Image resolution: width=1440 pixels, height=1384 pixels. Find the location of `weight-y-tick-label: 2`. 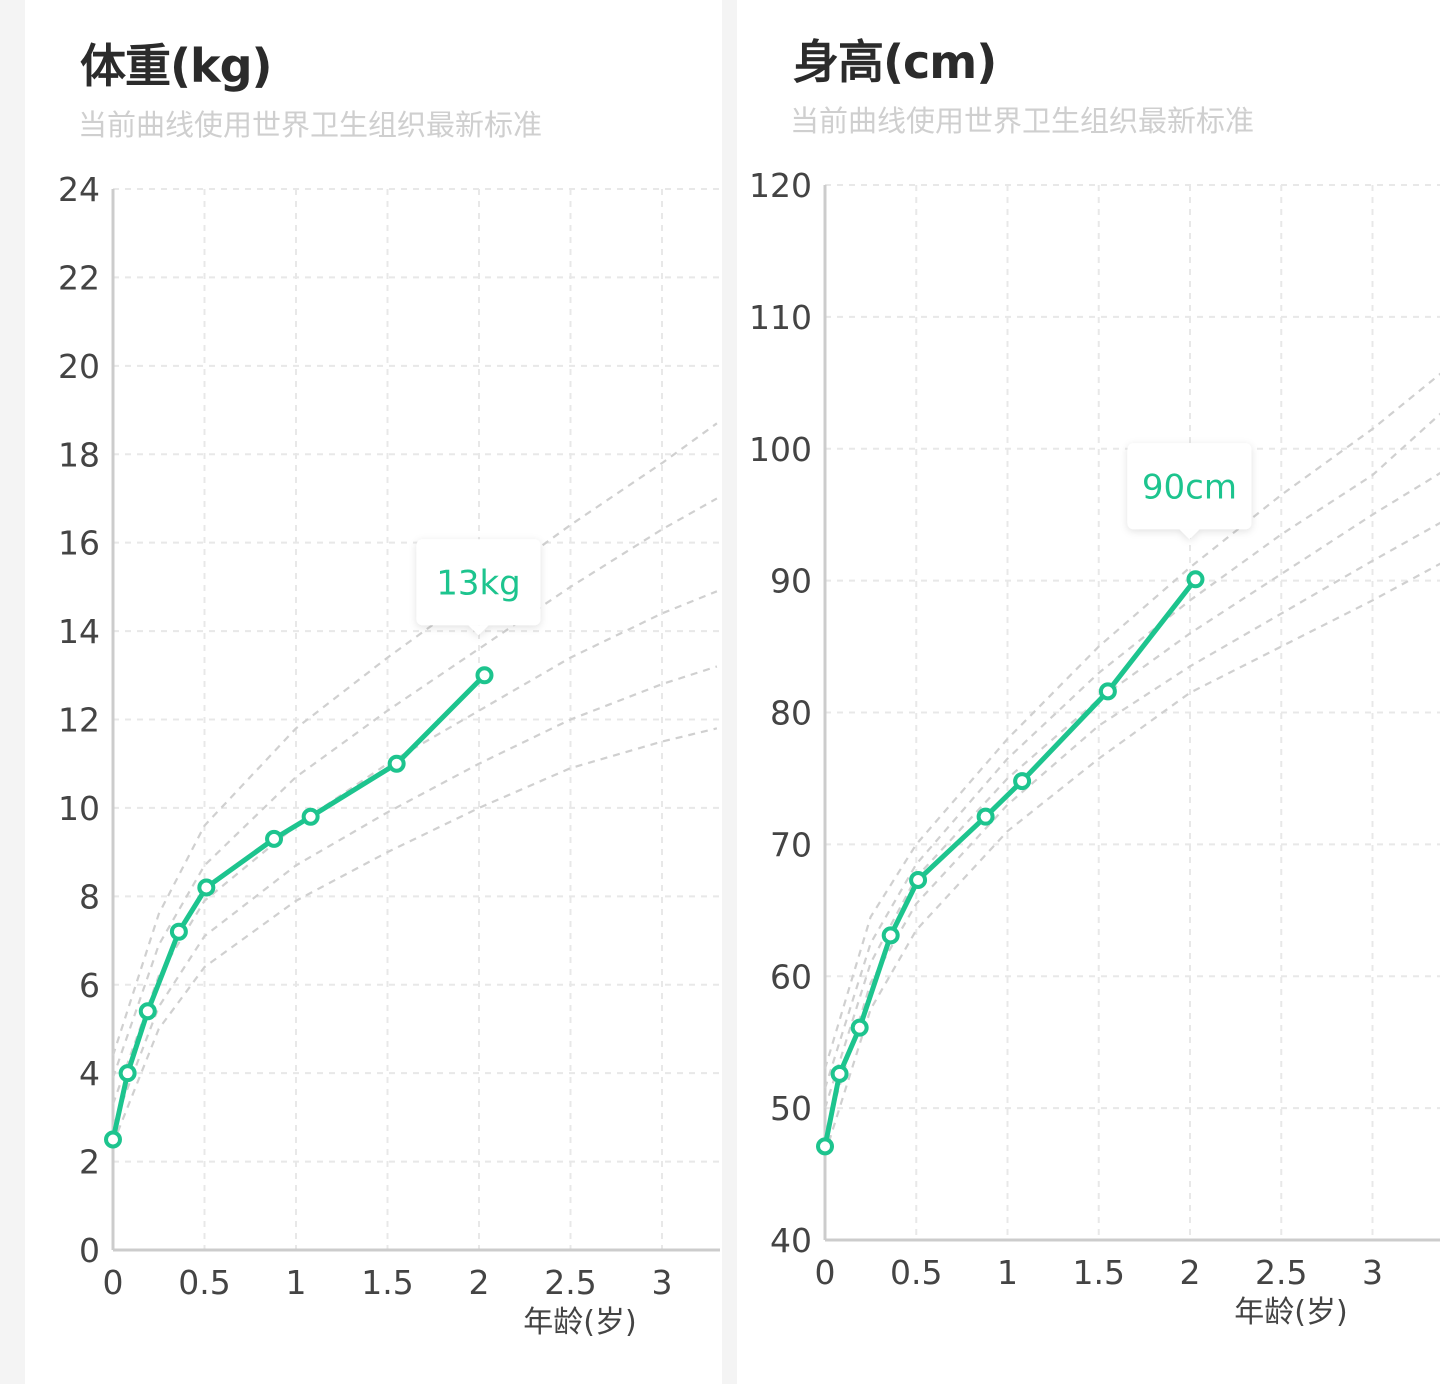

weight-y-tick-label: 2 is located at coordinates (89, 1162).